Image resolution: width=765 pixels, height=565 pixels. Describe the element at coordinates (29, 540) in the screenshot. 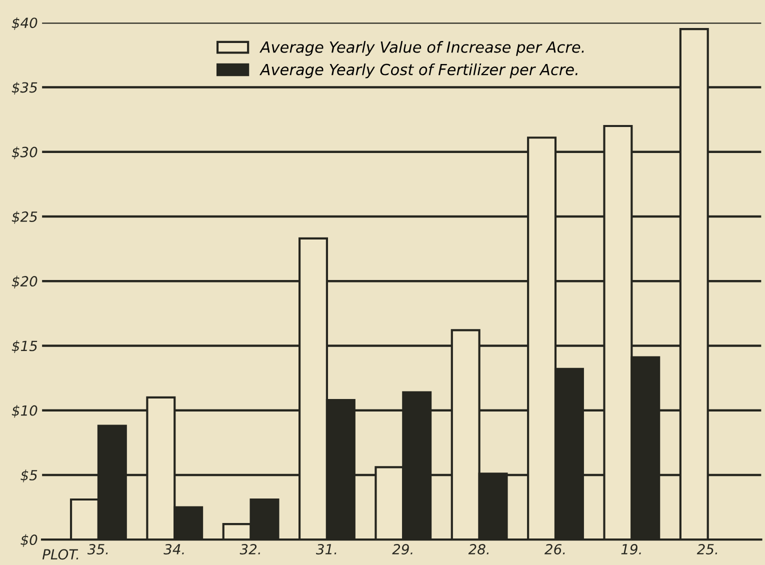

I see `y-tick-label: $0` at that location.